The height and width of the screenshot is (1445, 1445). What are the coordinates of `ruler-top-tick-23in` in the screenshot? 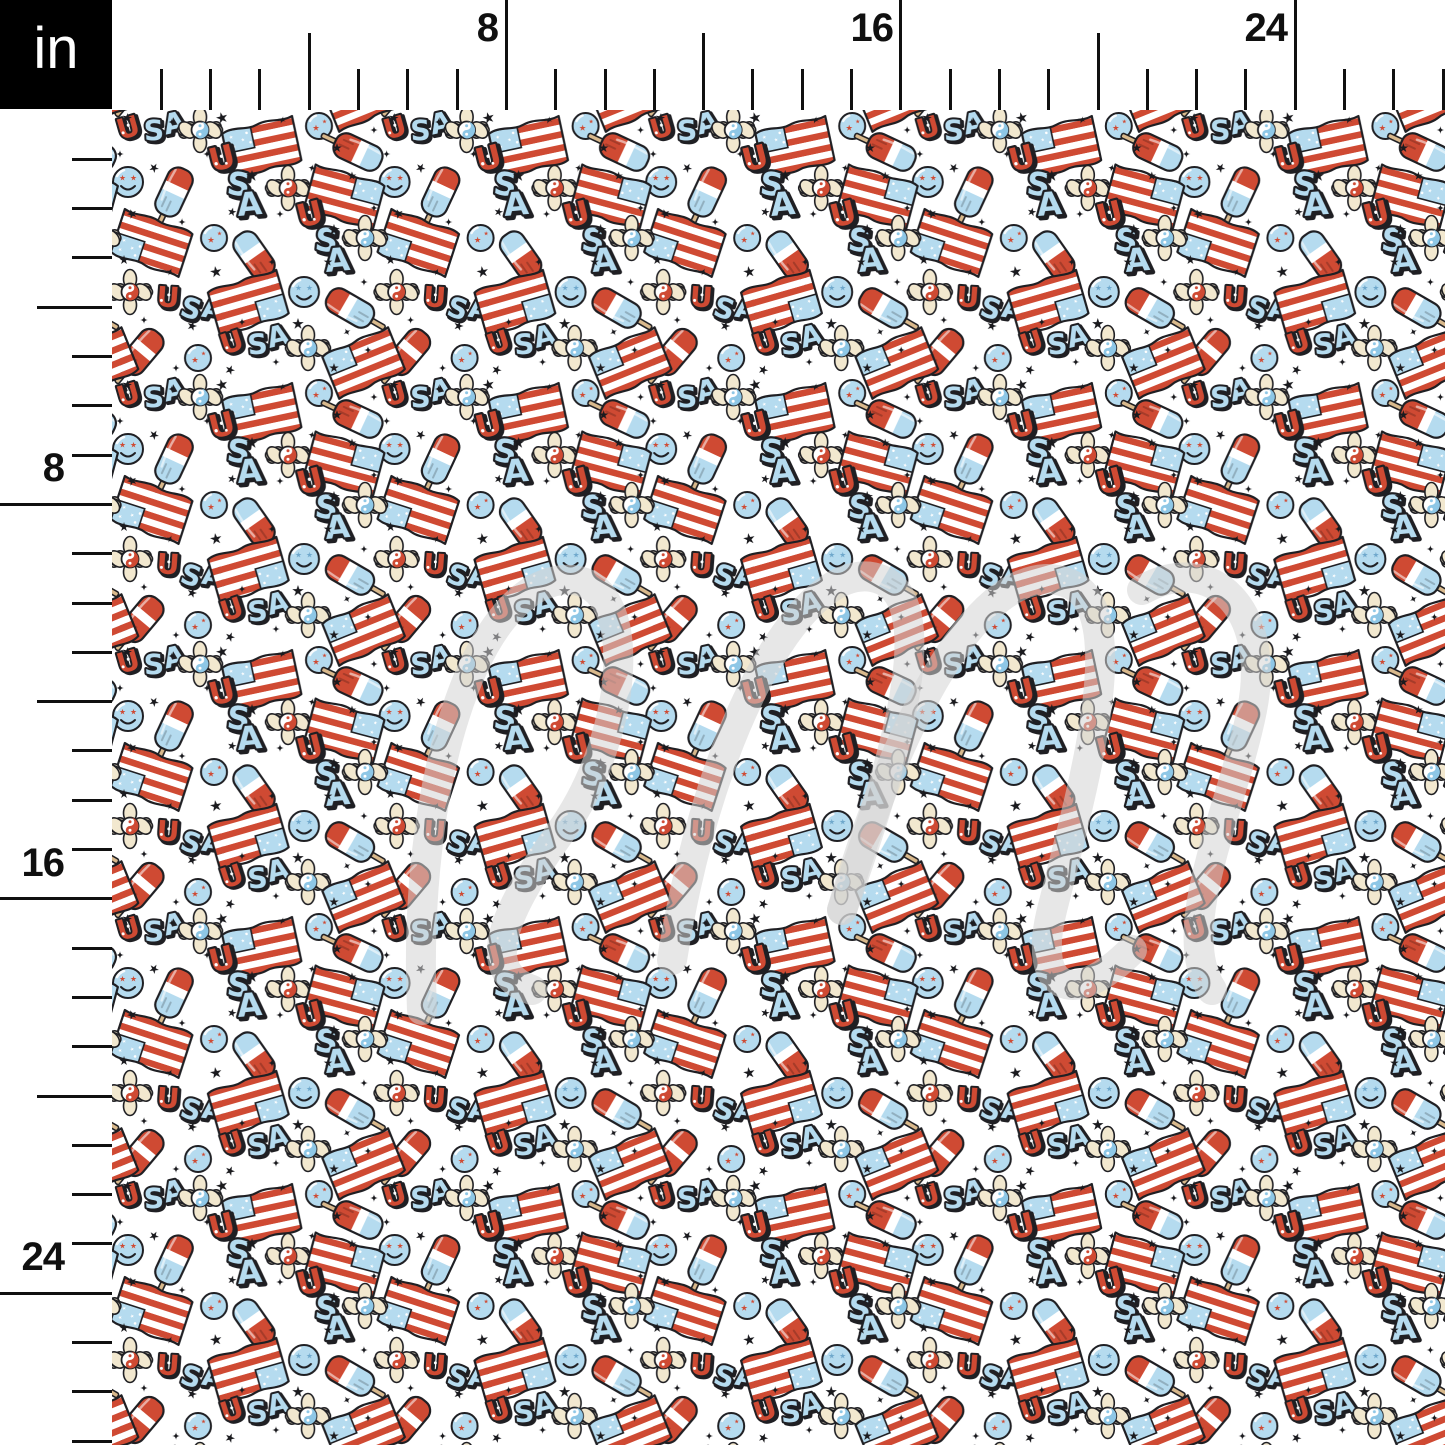 It's located at (1246, 89).